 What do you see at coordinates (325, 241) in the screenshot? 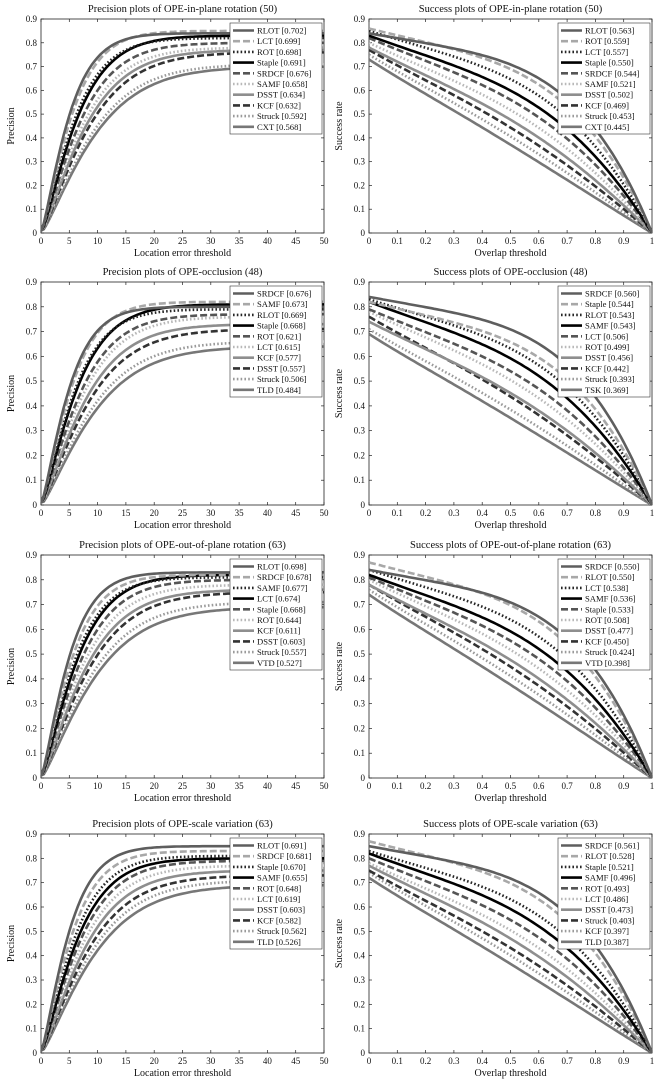
I see `x-tick-label: 50` at bounding box center [325, 241].